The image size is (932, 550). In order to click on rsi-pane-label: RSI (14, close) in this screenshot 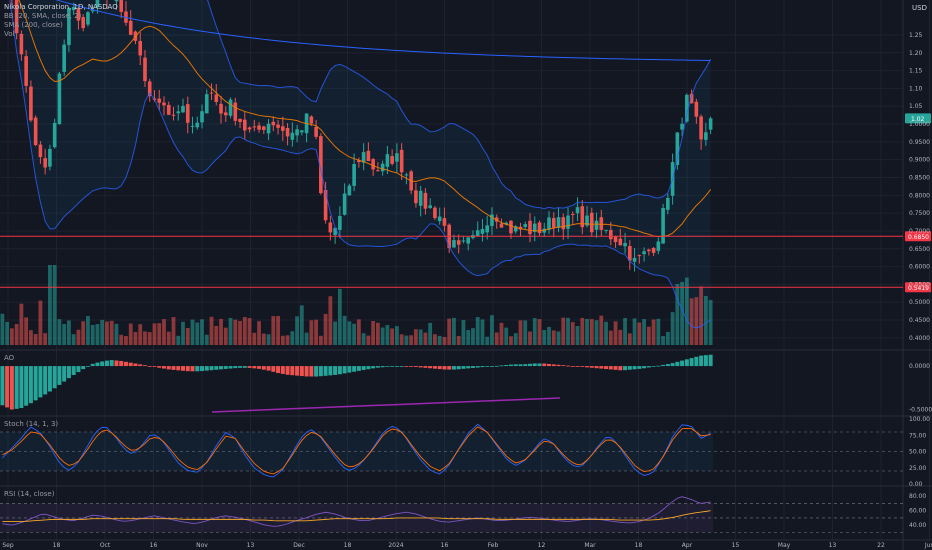, I will do `click(29, 494)`.